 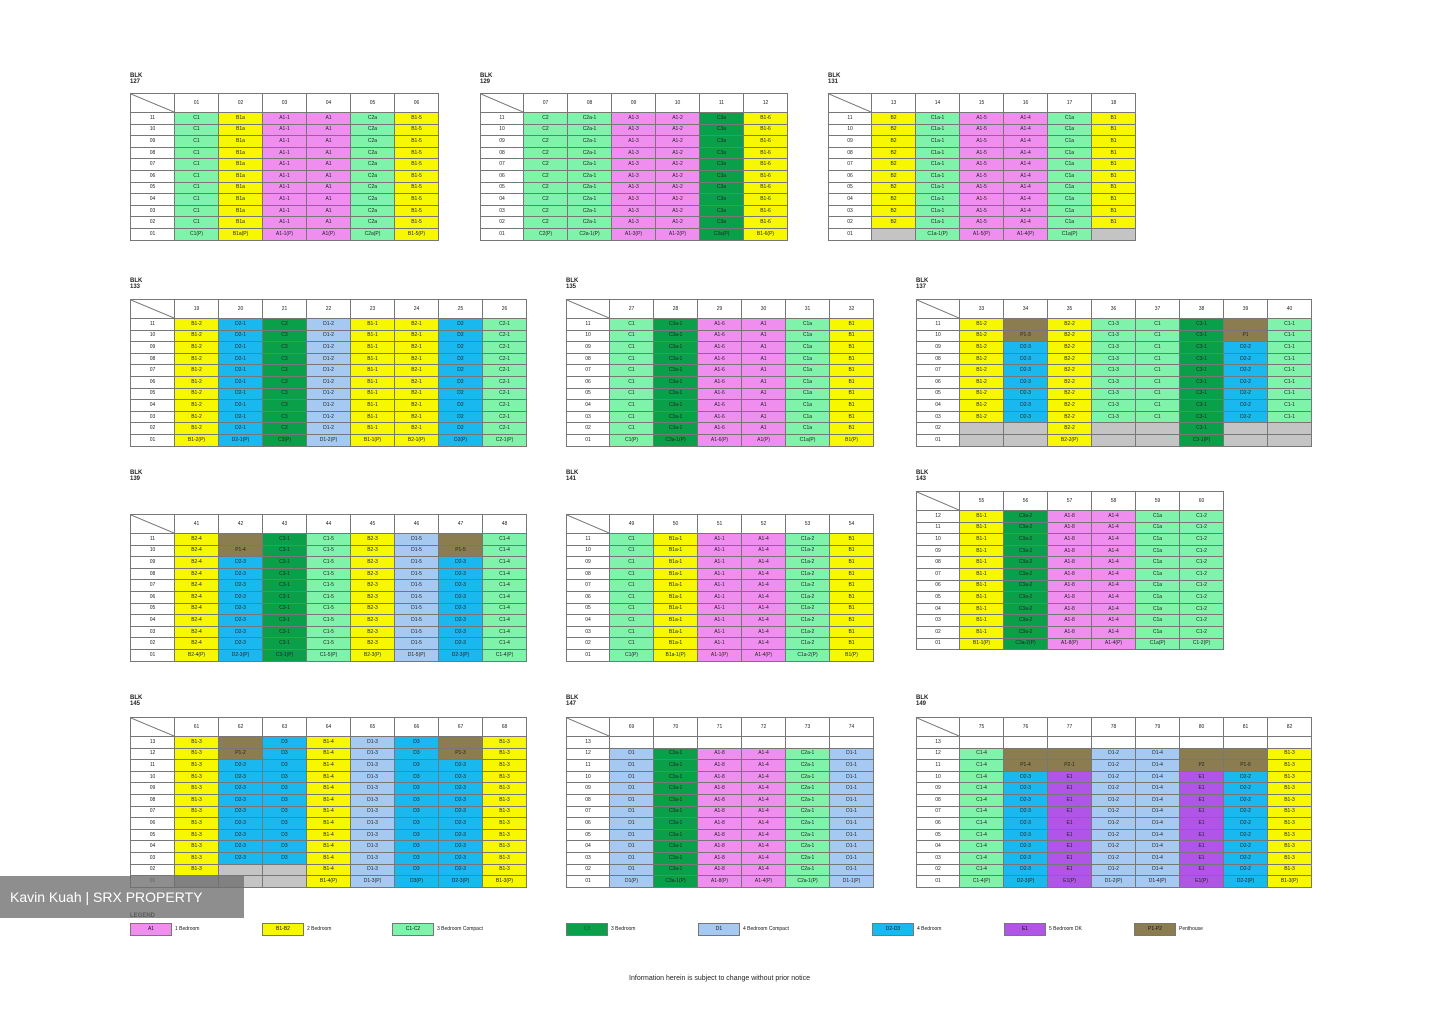 What do you see at coordinates (677, 199) in the screenshot?
I see `unit-type-cell: A1-2` at bounding box center [677, 199].